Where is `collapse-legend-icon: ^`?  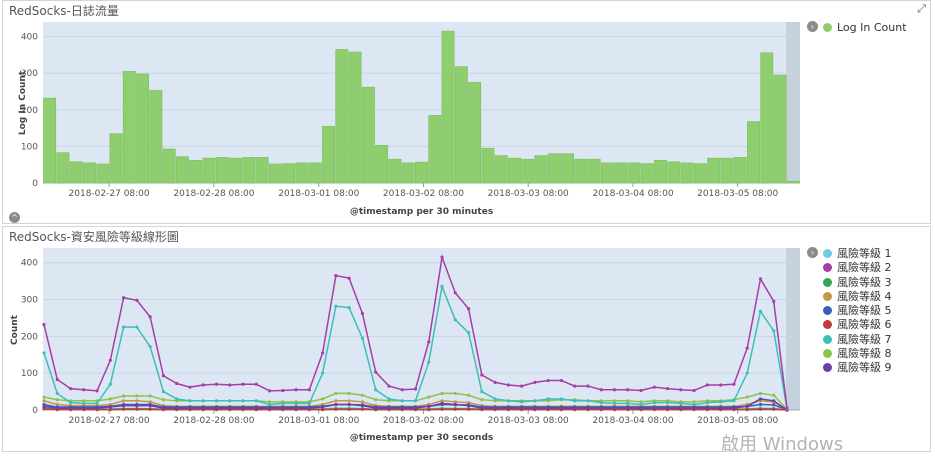 collapse-legend-icon: ^ is located at coordinates (14, 217).